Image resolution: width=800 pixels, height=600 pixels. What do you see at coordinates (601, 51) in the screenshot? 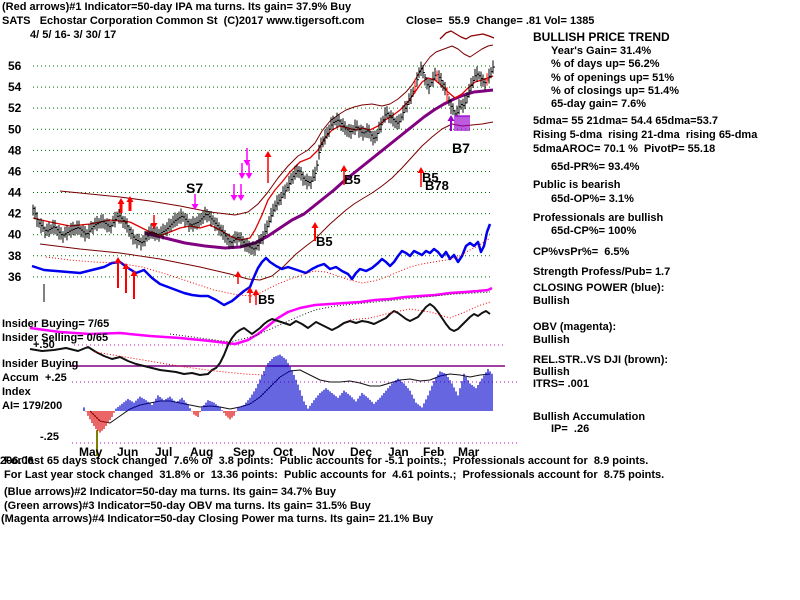
I see `stat-years-gain: Year's Gain= 31.4%` at bounding box center [601, 51].